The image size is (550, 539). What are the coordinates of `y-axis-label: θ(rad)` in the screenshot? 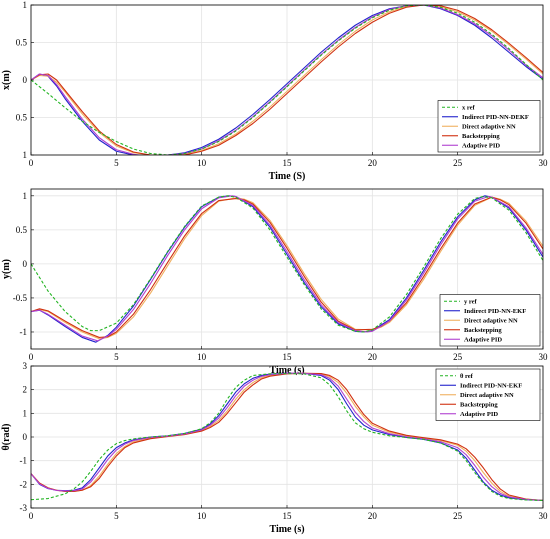 It's located at (6, 437).